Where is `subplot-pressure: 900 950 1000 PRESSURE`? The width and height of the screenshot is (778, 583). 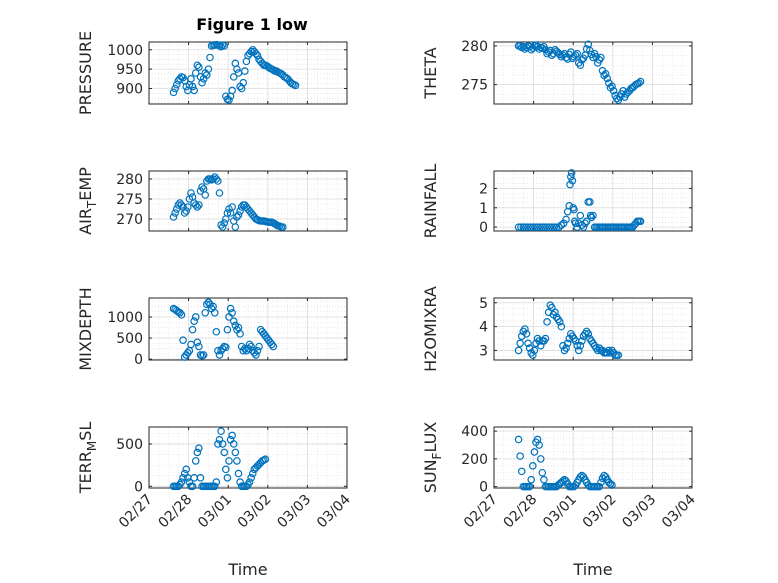
subplot-pressure: 900 950 1000 PRESSURE is located at coordinates (212, 73).